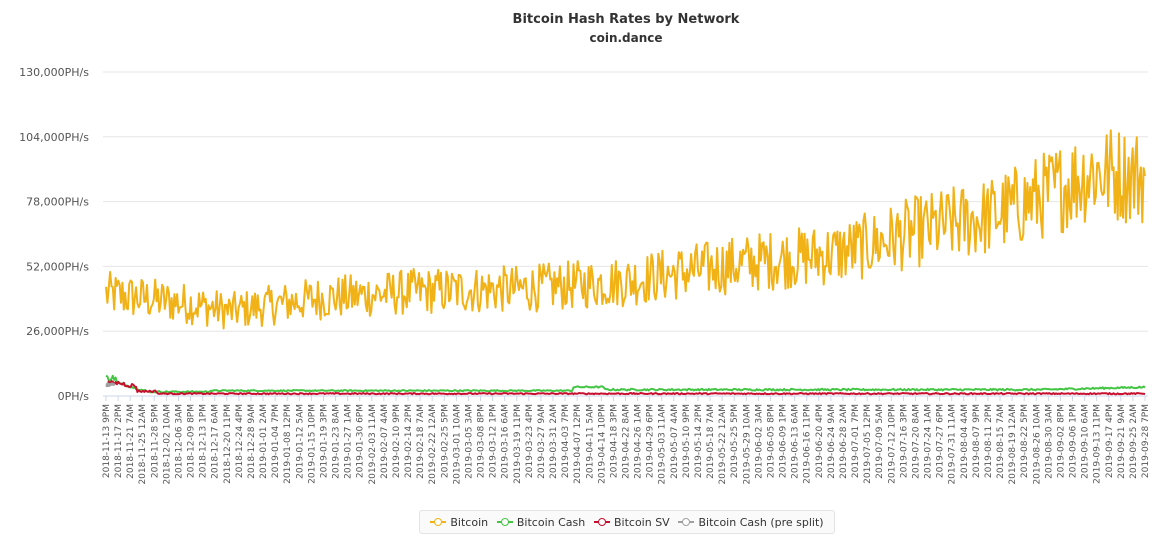 The image size is (1165, 550). I want to click on x-tick-label: 2019-07-05 12PM, so click(868, 444).